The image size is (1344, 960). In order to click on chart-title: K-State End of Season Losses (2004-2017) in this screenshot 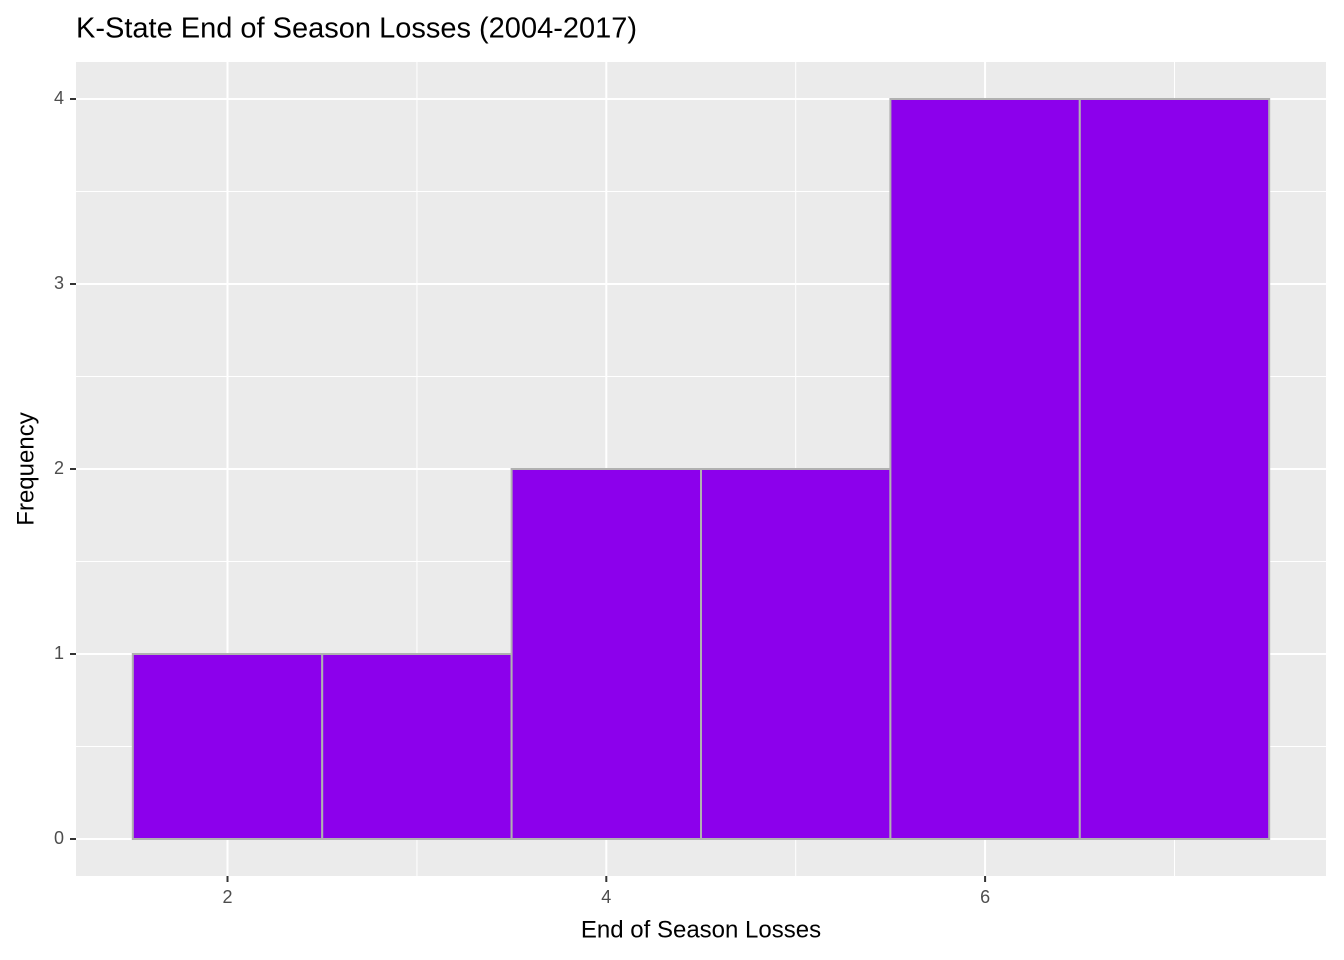, I will do `click(356, 29)`.